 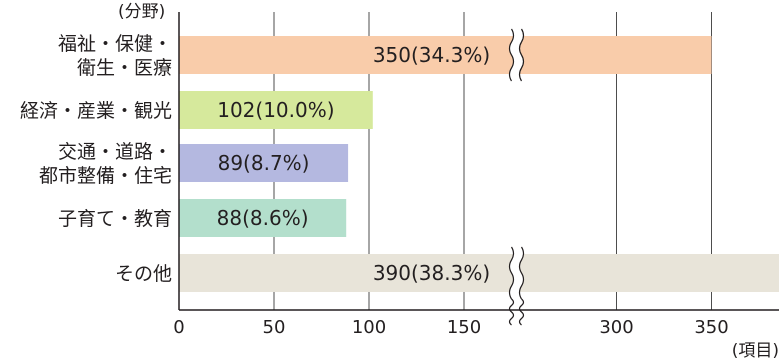 What do you see at coordinates (178, 327) in the screenshot?
I see `x-tick-label-0: 0` at bounding box center [178, 327].